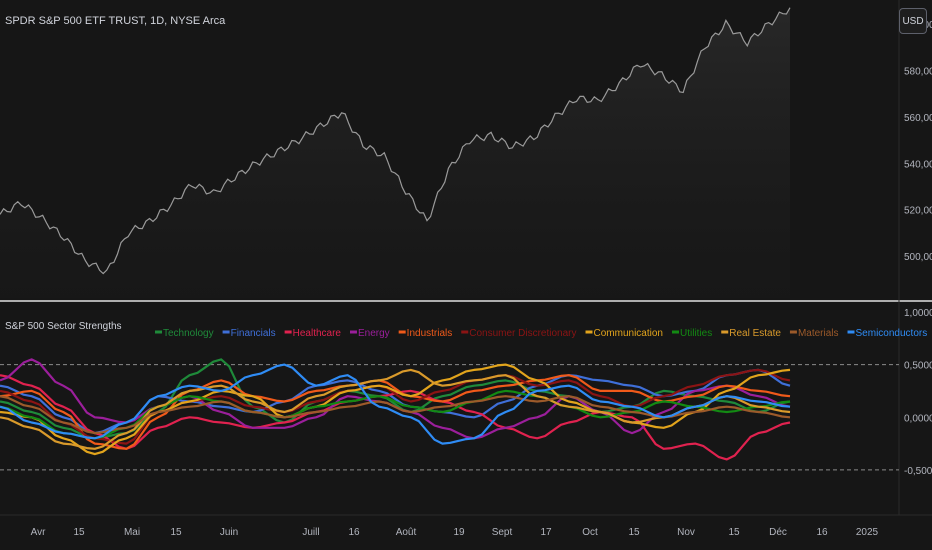  What do you see at coordinates (755, 333) in the screenshot?
I see `legend-item-label: Real Estate` at bounding box center [755, 333].